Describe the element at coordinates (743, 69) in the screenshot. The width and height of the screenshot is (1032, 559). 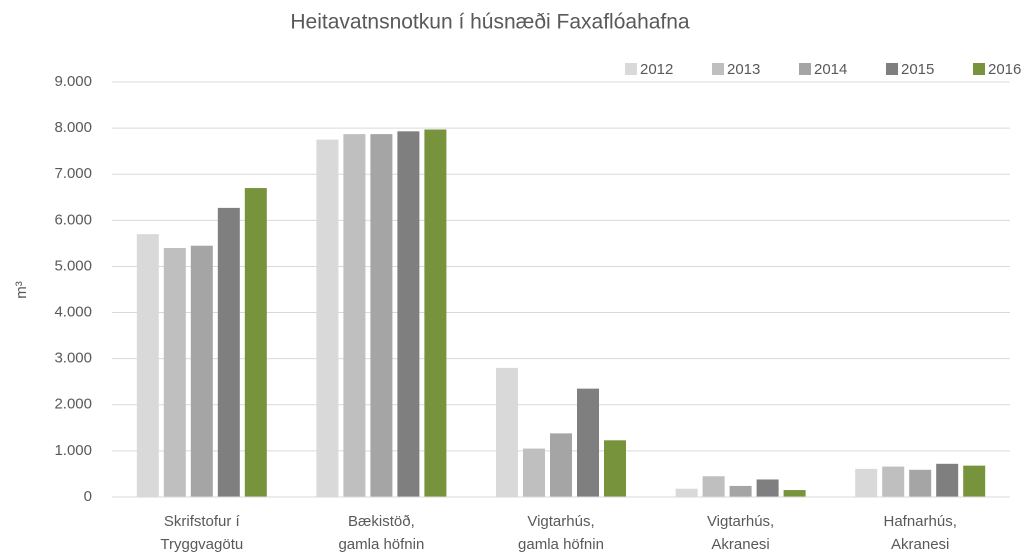
I see `legend-label: 2013` at that location.